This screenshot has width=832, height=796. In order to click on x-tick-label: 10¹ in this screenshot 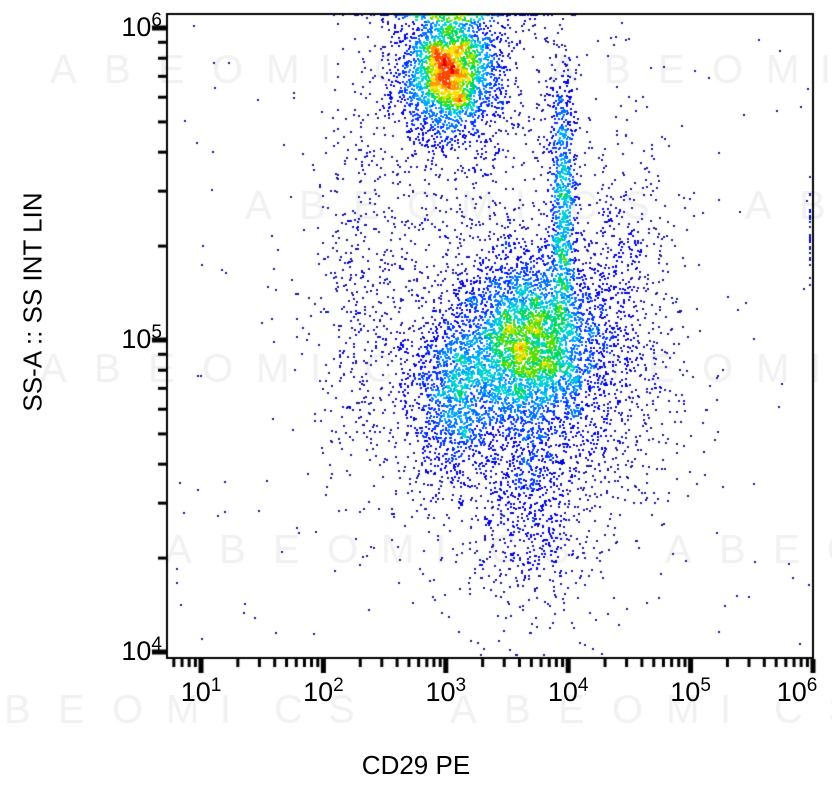, I will do `click(201, 691)`.